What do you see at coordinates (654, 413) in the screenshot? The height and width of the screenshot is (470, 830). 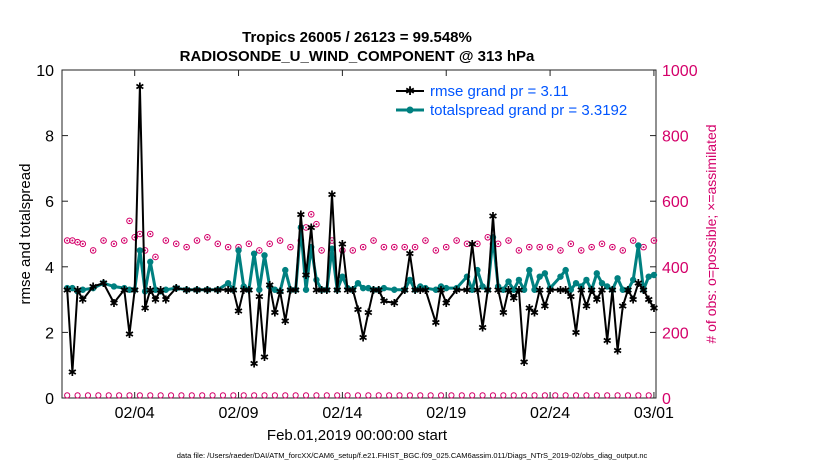 I see `x-tick-label: 03/01` at bounding box center [654, 413].